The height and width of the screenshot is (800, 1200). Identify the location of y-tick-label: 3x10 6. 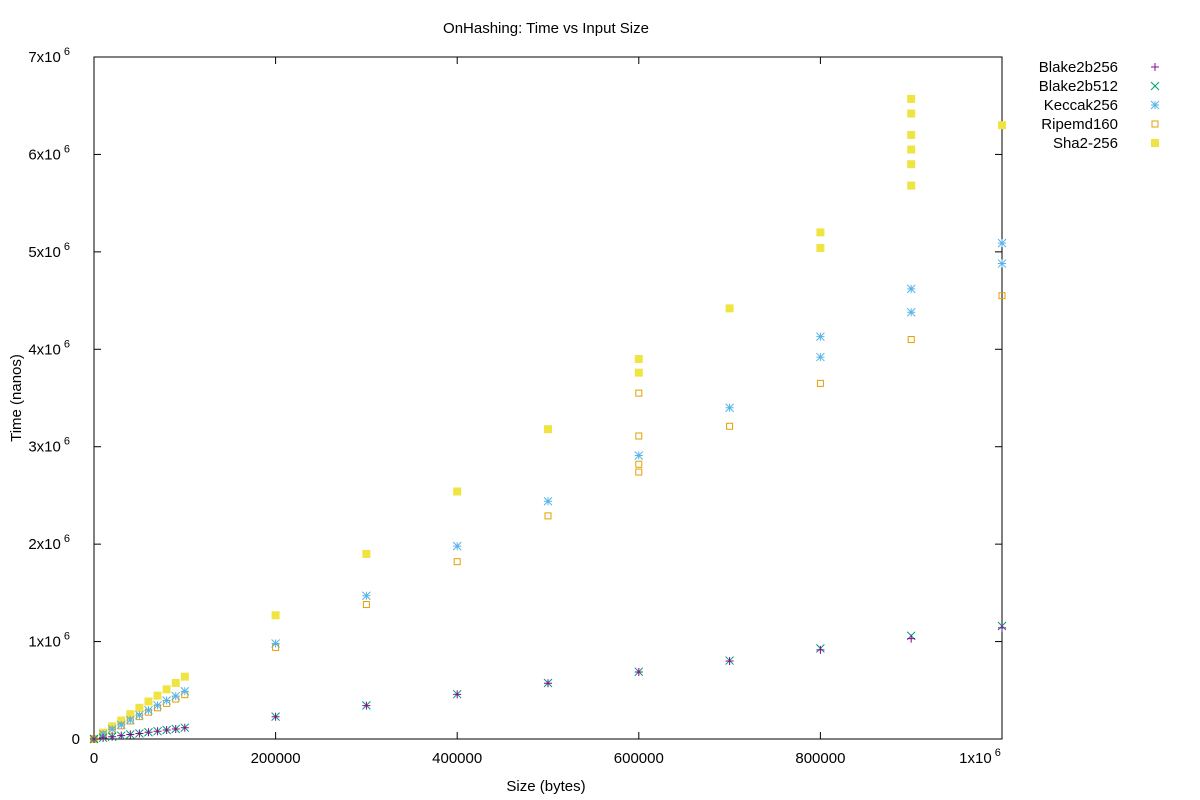
(49, 446).